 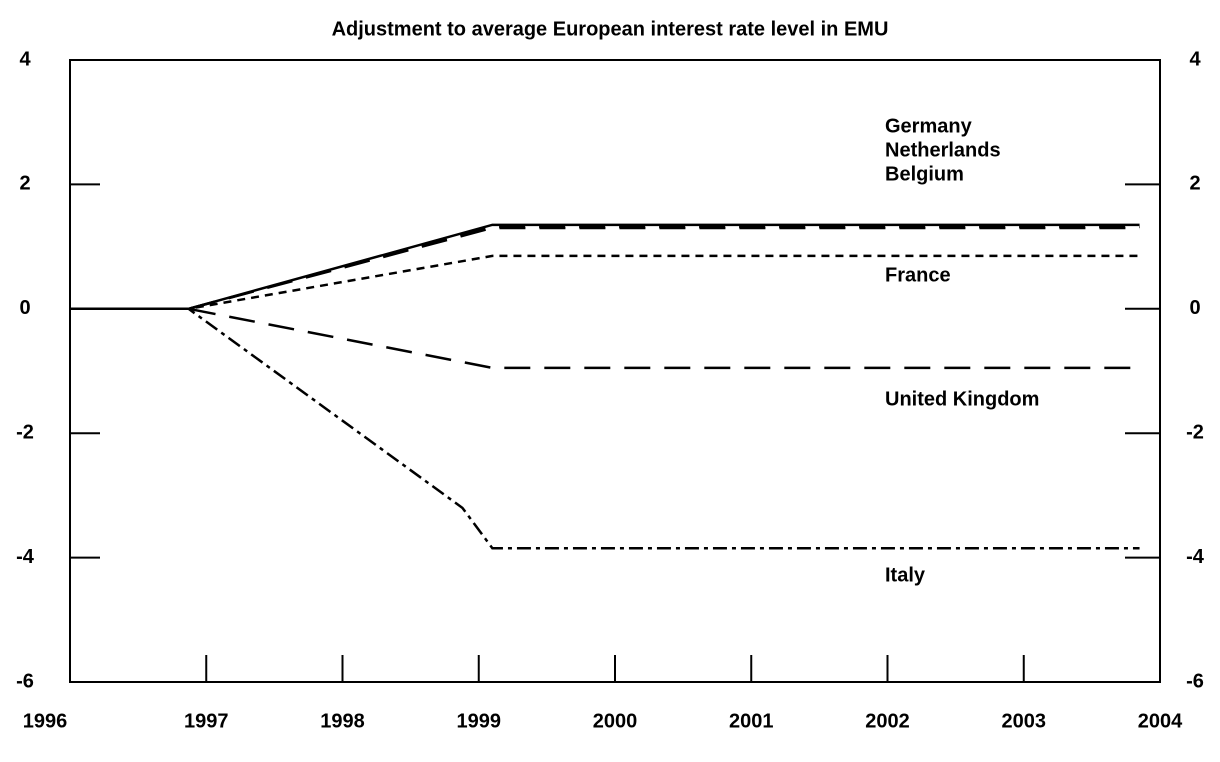 What do you see at coordinates (45, 721) in the screenshot?
I see `x-tick-label: 1996` at bounding box center [45, 721].